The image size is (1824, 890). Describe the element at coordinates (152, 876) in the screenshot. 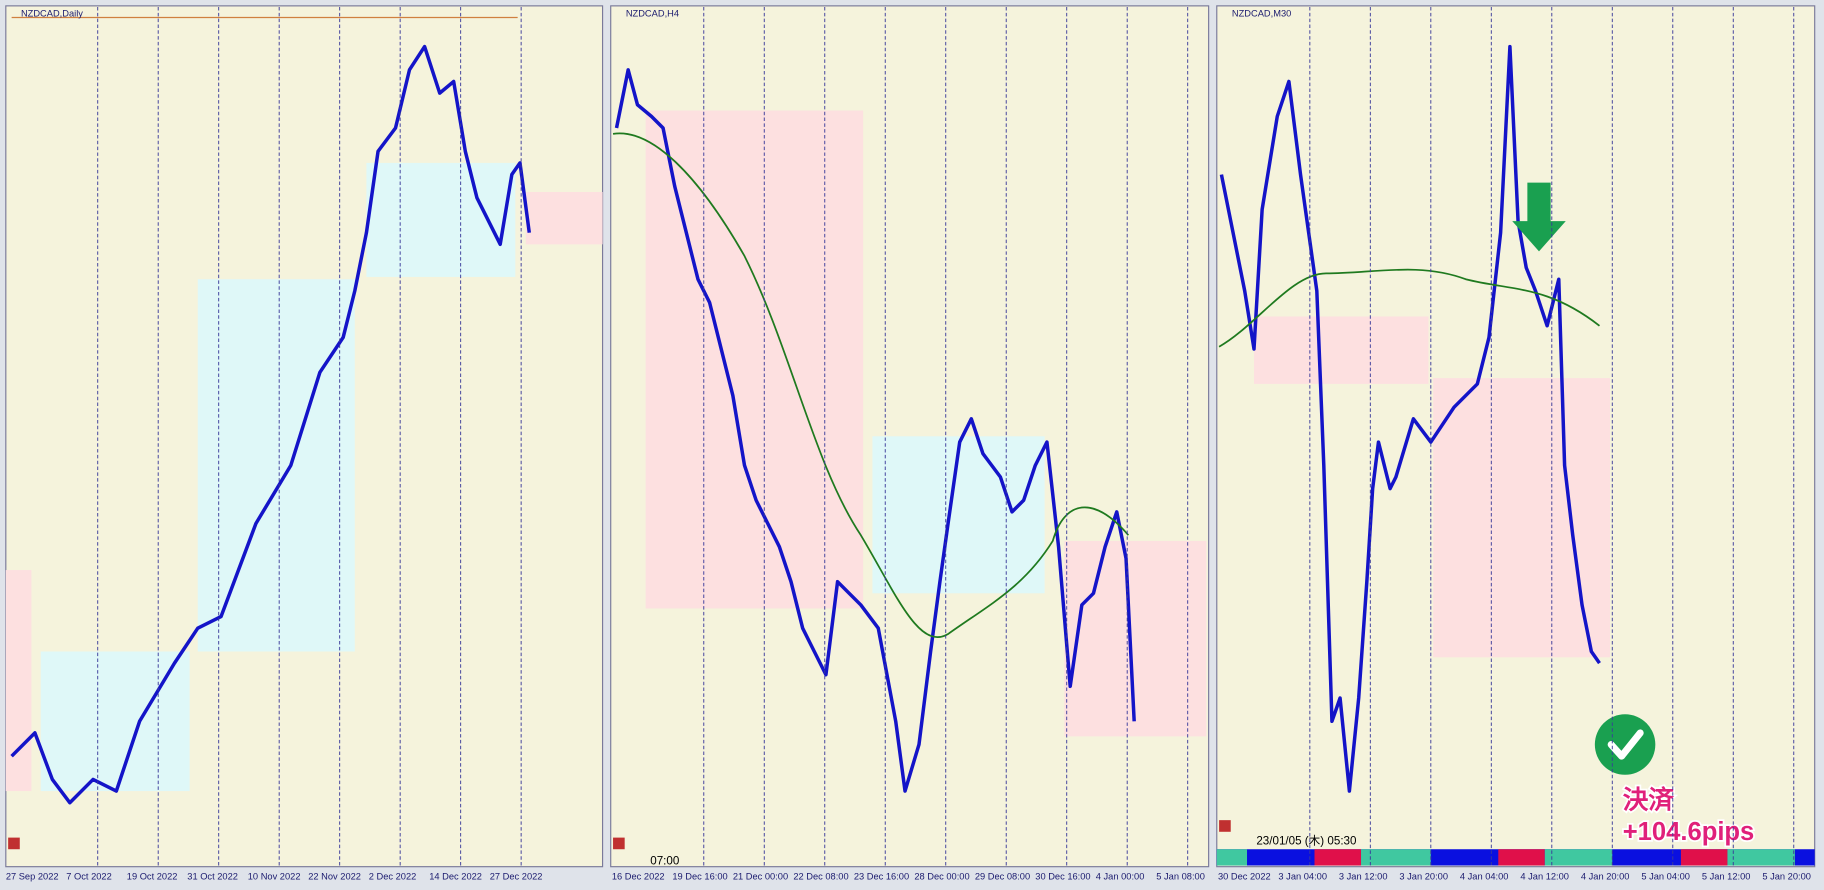

I see `x-axis-label: 19 Oct 2022` at that location.